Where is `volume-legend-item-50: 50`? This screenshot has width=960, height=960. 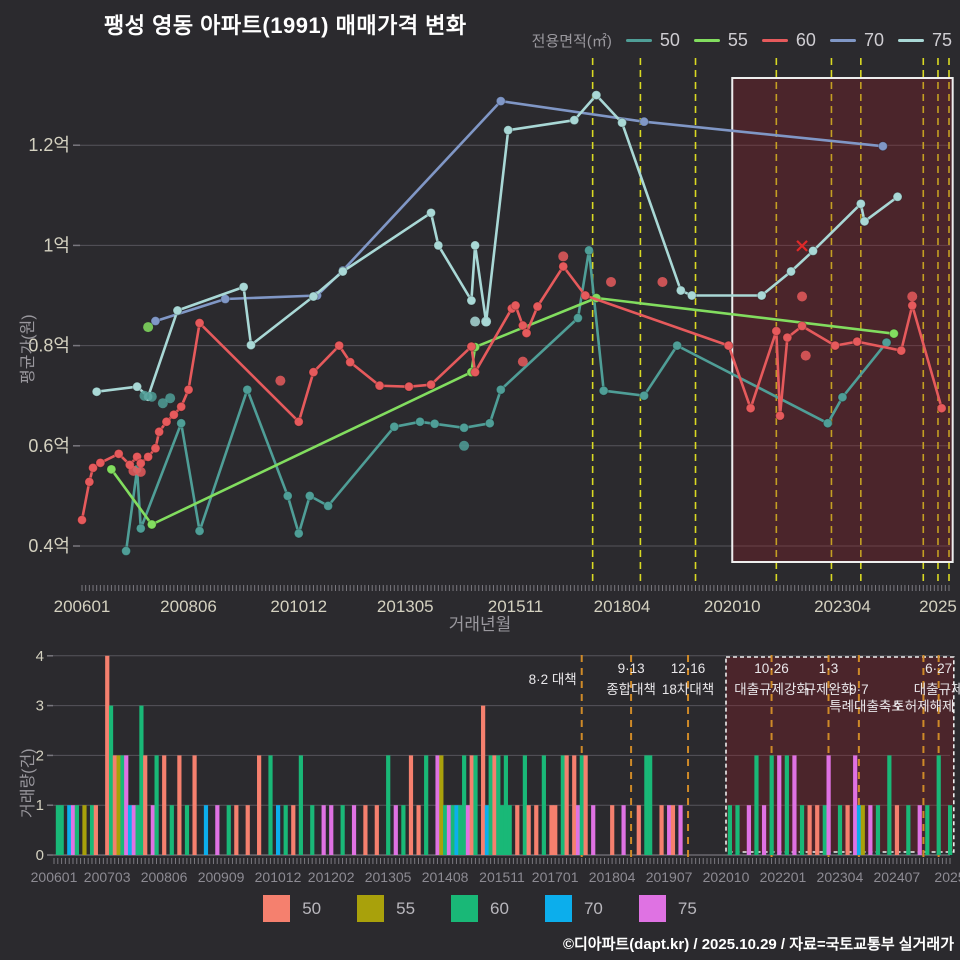 volume-legend-item-50: 50 is located at coordinates (292, 908).